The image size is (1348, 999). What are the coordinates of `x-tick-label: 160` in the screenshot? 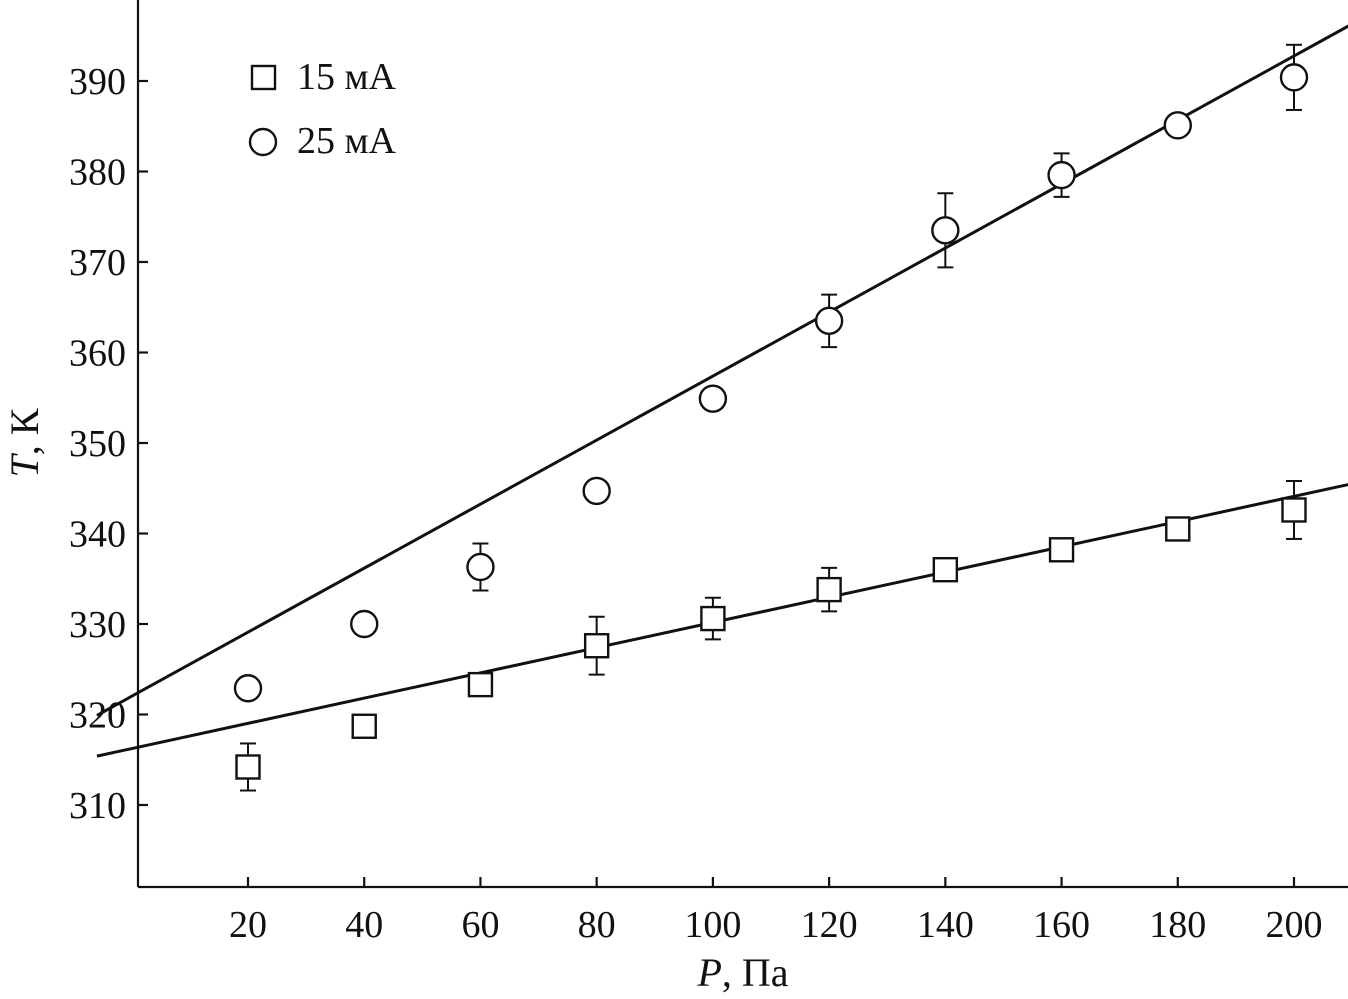 It's located at (1061, 925).